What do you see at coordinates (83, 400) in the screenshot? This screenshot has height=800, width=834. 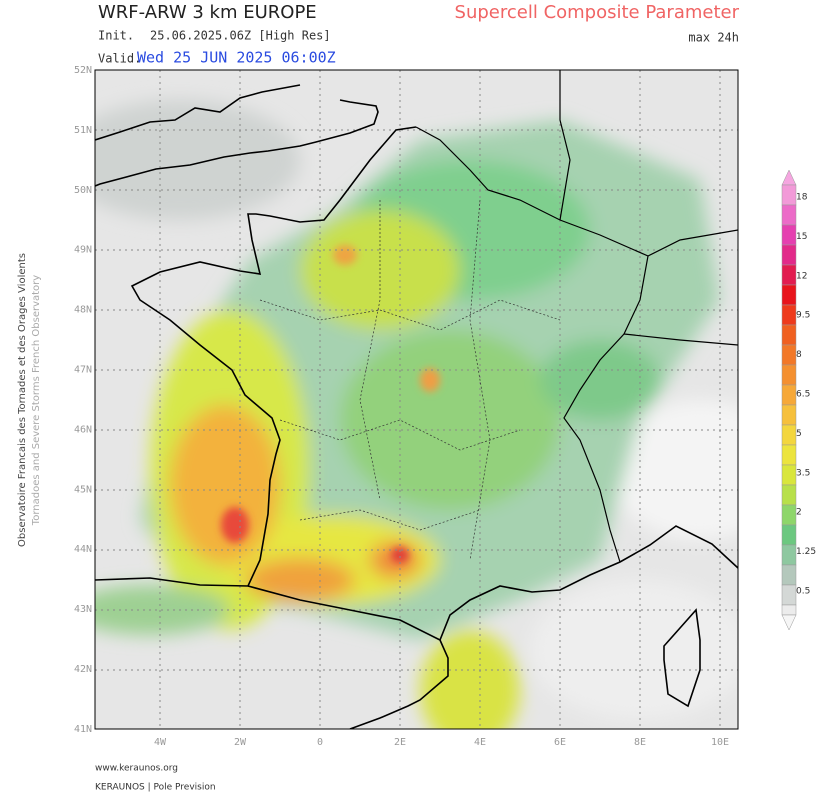 I see `lat-labels: 52N 51N 50N 49N 48N 47N 46N 45N 44N 43N 42N 41N` at bounding box center [83, 400].